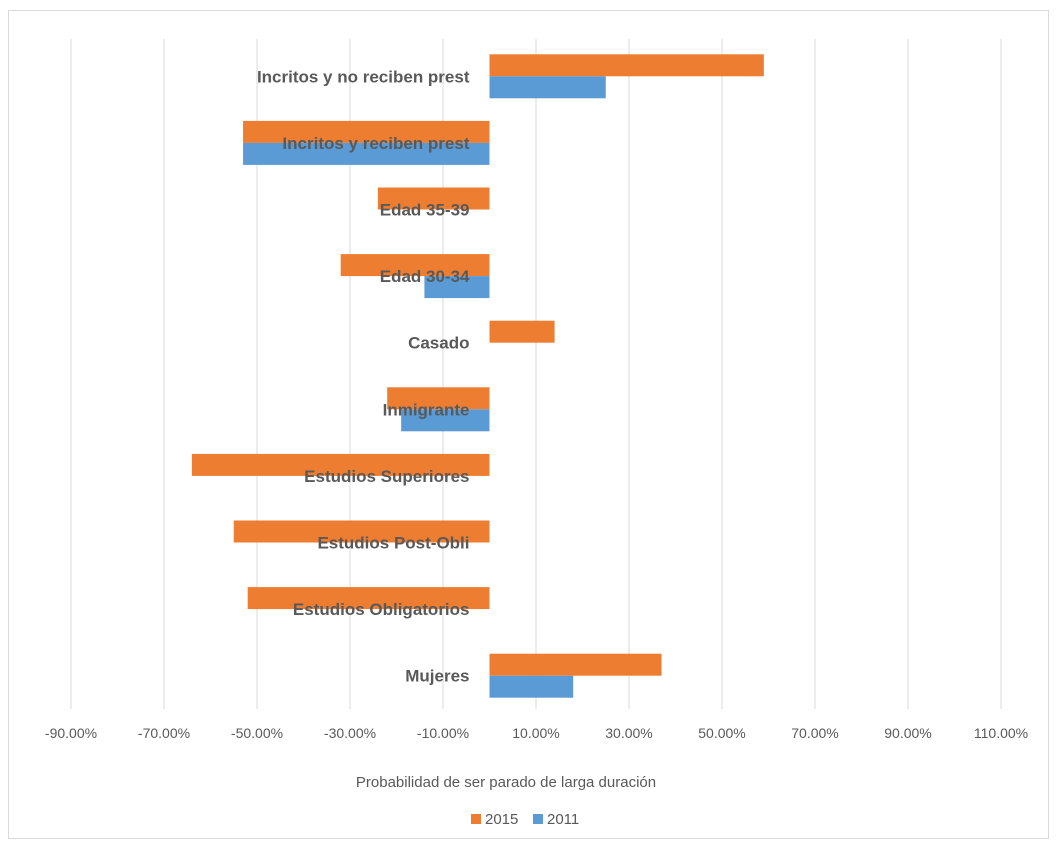  I want to click on legend-label: 2015, so click(501, 819).